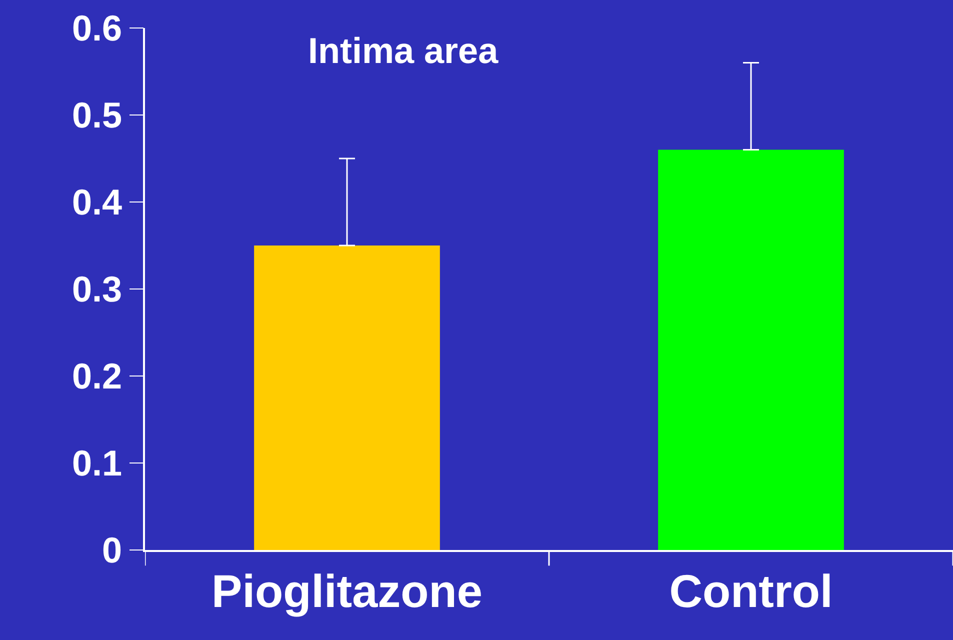 Image resolution: width=953 pixels, height=640 pixels. What do you see at coordinates (97, 202) in the screenshot?
I see `y-tick-label: 0.4` at bounding box center [97, 202].